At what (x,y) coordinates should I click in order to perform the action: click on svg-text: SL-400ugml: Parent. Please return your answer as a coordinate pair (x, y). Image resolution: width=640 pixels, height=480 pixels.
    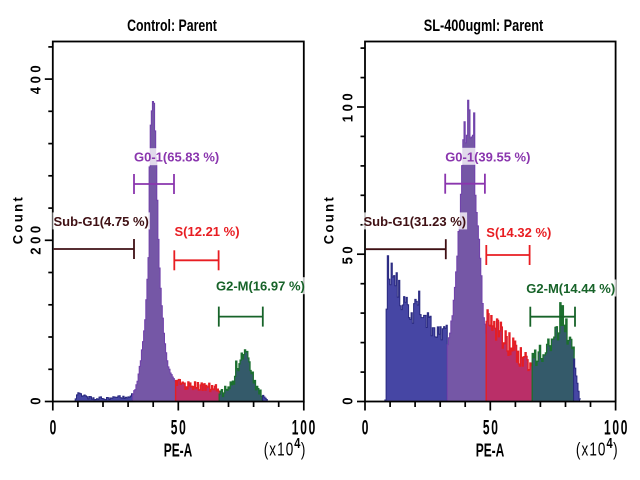
    Looking at the image, I should click on (484, 27).